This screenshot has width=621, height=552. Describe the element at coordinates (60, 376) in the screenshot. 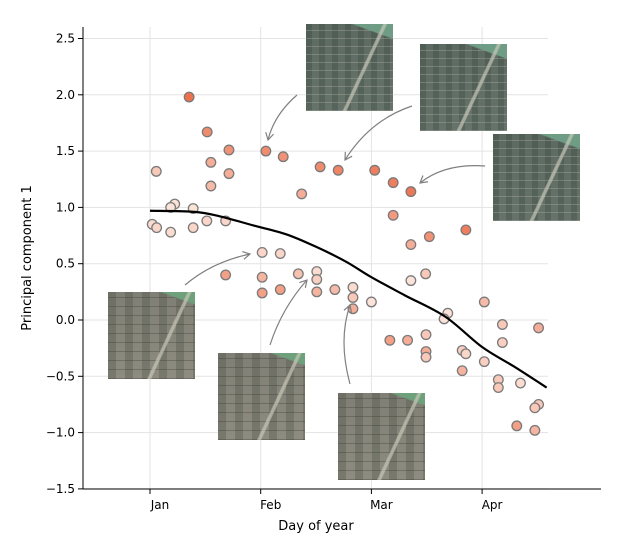

I see `y-tick-label: −0.5` at that location.